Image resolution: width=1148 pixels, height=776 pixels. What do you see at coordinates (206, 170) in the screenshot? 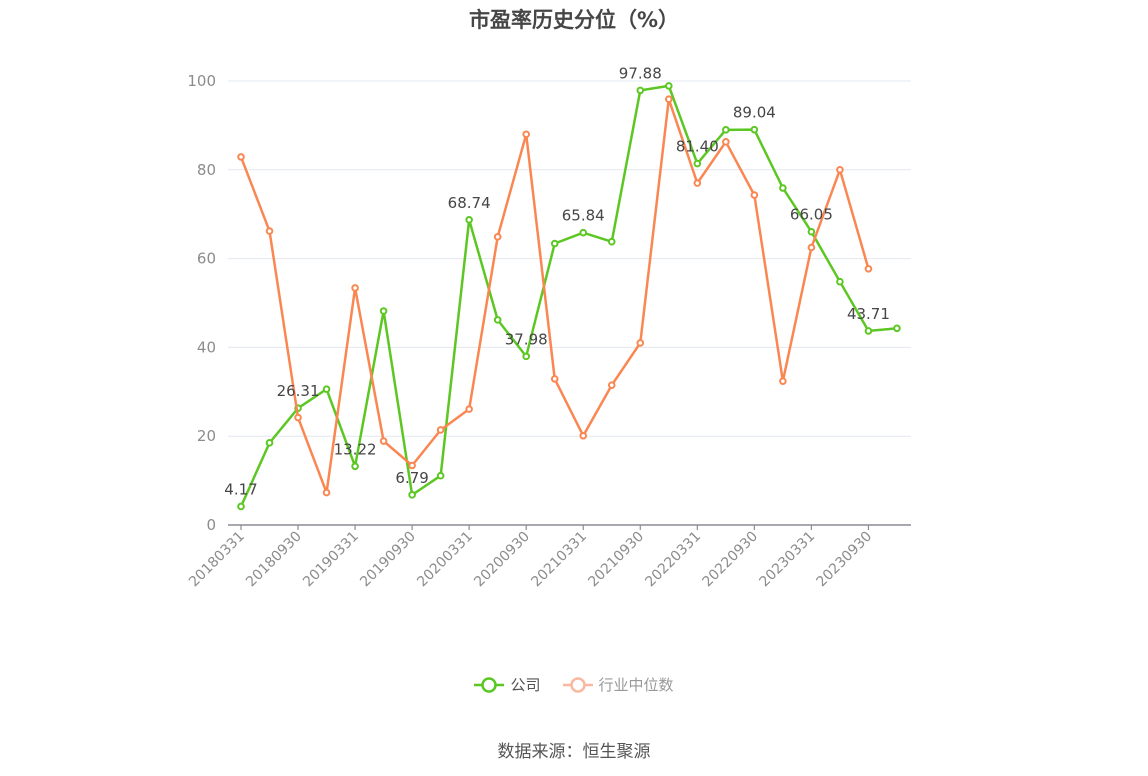
I see `y-tick-label: 80` at bounding box center [206, 170].